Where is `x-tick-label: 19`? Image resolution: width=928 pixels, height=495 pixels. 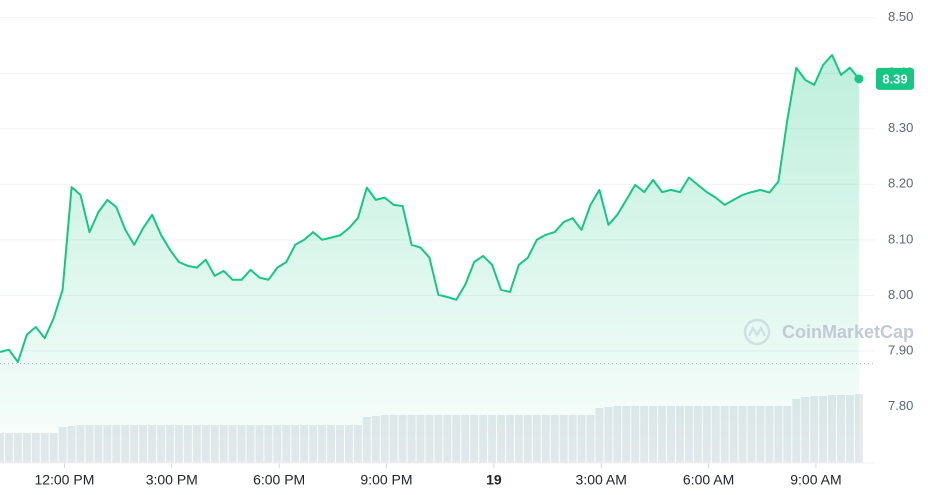
x-tick-label: 19 is located at coordinates (494, 480).